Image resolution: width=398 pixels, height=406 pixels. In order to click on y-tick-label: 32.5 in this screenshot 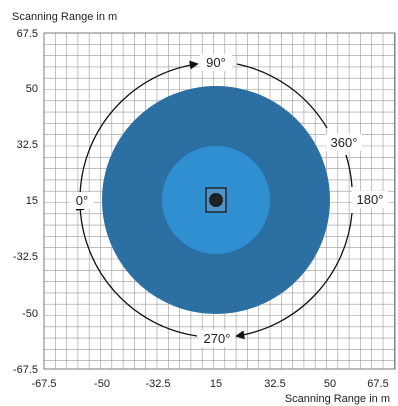, I will do `click(27, 145)`.